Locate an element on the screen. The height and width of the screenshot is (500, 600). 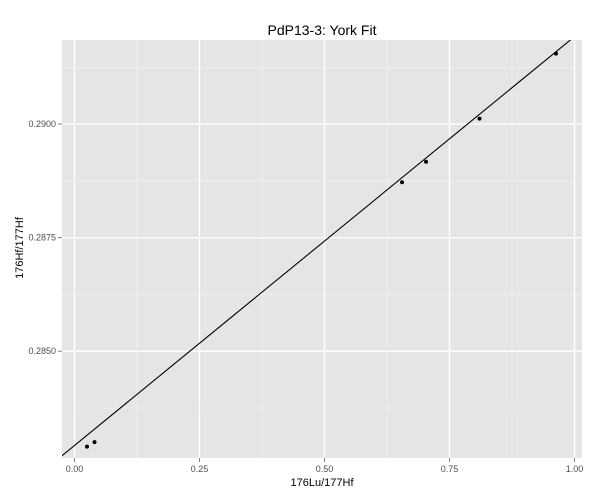
x-tick-label: 0.25 is located at coordinates (200, 469).